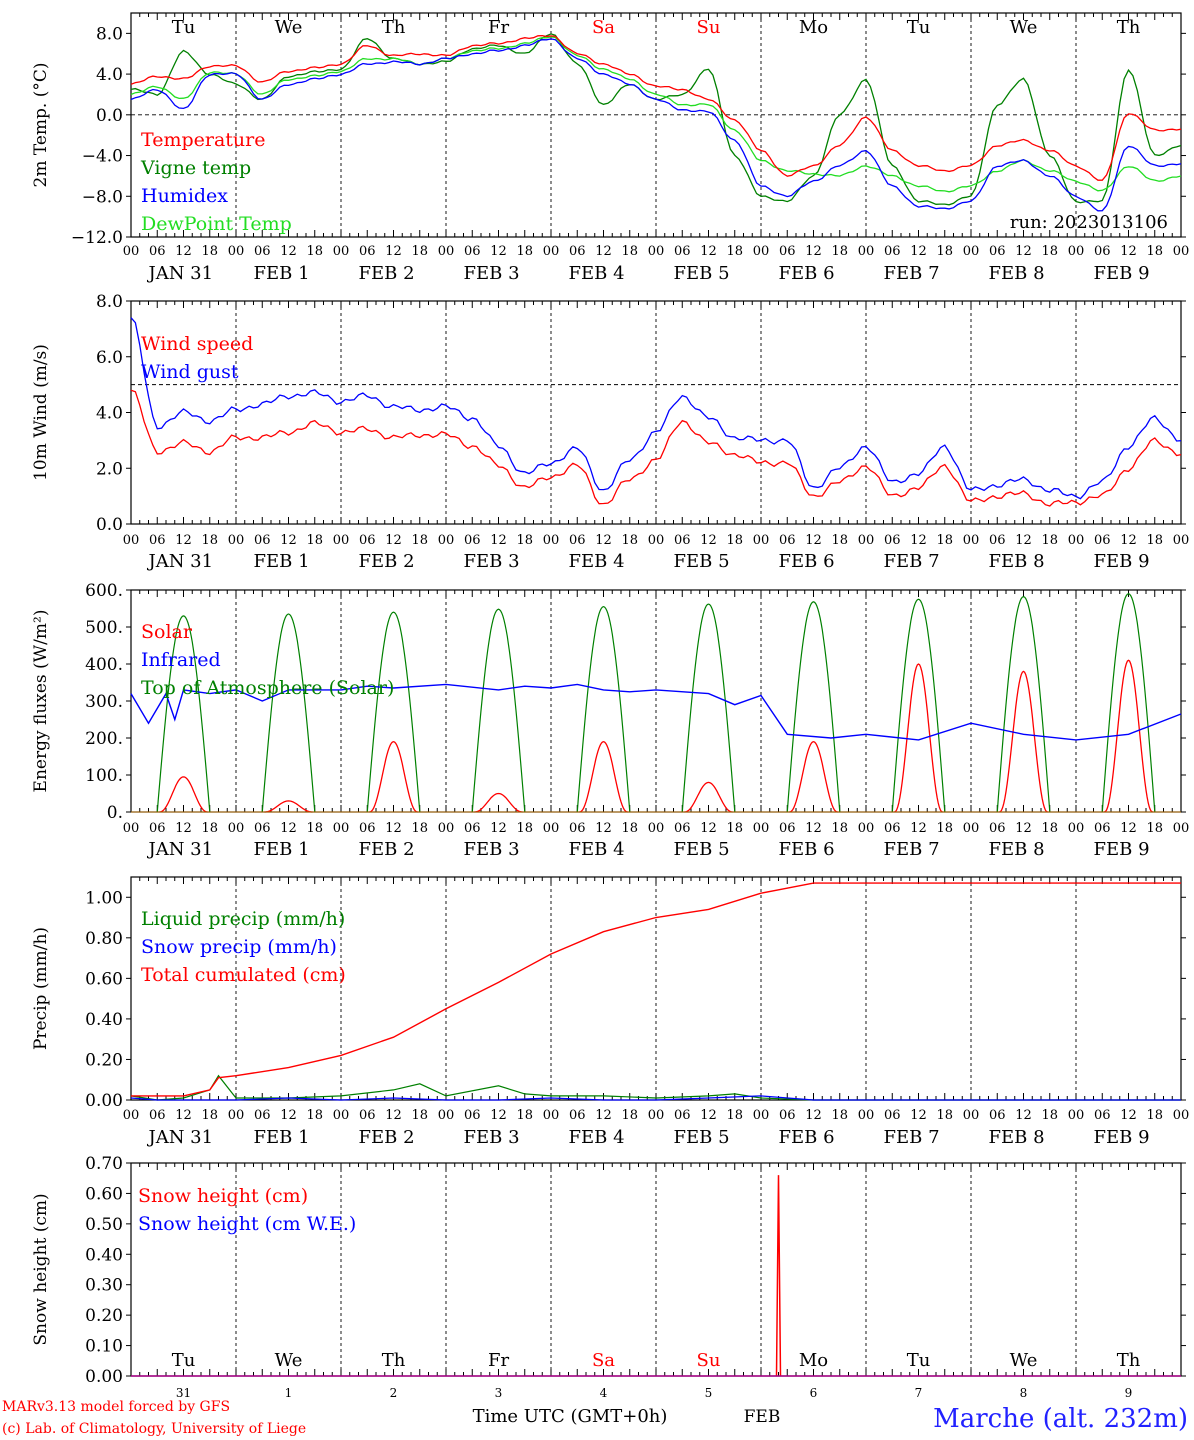 Image resolution: width=1194 pixels, height=1440 pixels. What do you see at coordinates (603, 27) in the screenshot?
I see `day-of-week-label: Sa` at bounding box center [603, 27].